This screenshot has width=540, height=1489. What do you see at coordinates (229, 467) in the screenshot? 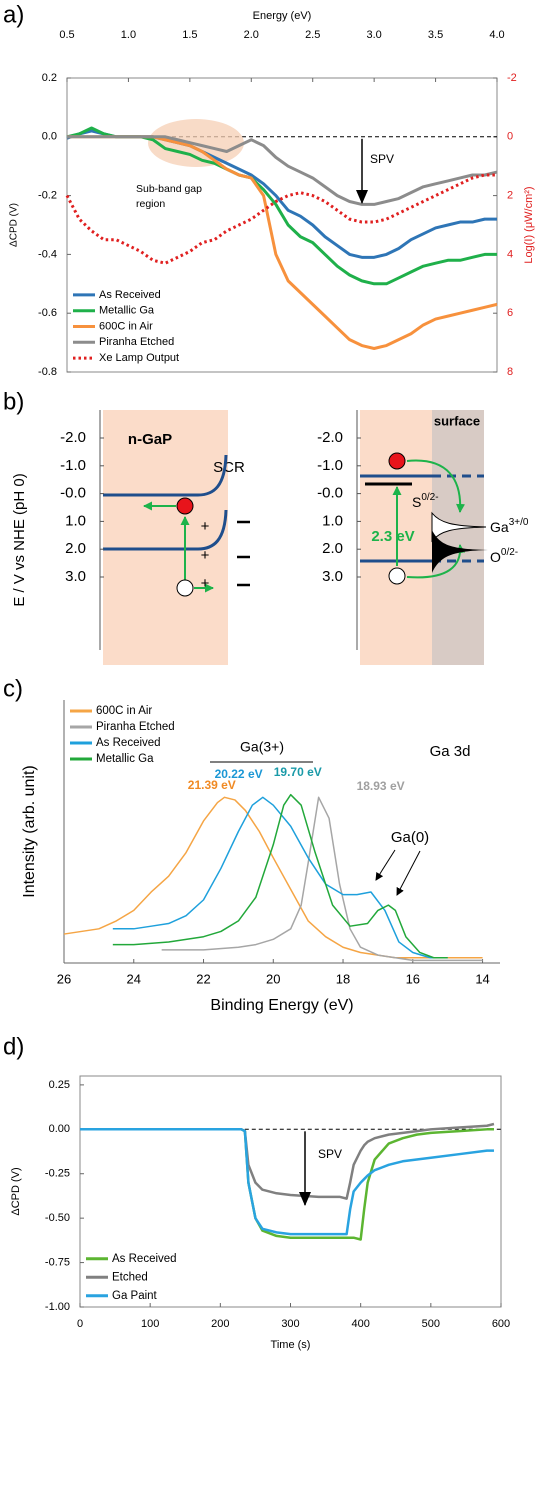
I see `scr-label: SCR` at bounding box center [229, 467].